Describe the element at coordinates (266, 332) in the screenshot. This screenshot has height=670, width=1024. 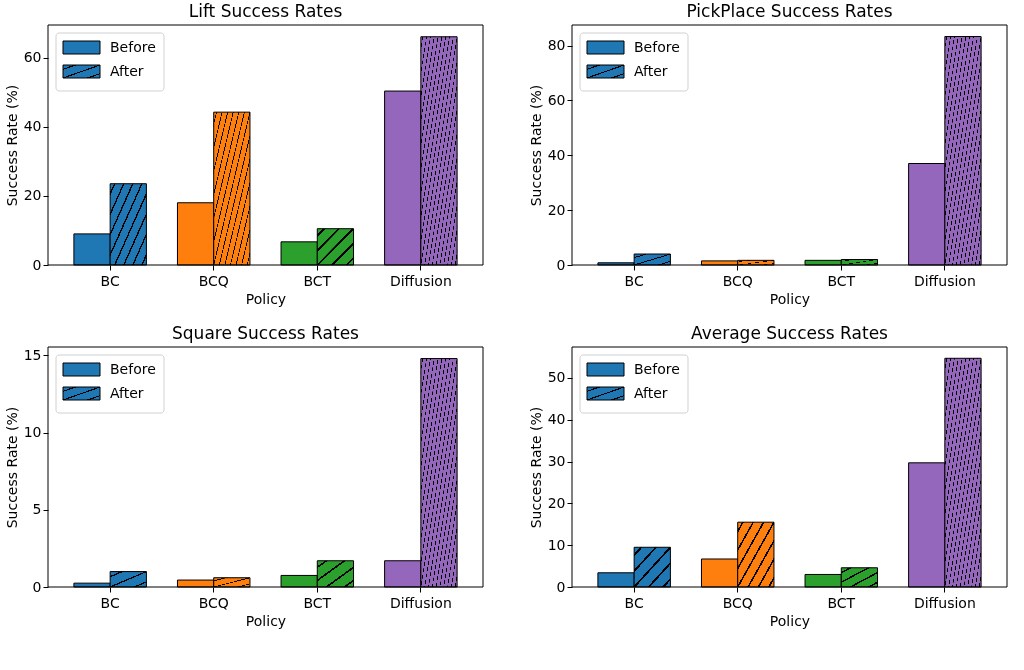
I see `chart-title: Square Success Rates` at that location.